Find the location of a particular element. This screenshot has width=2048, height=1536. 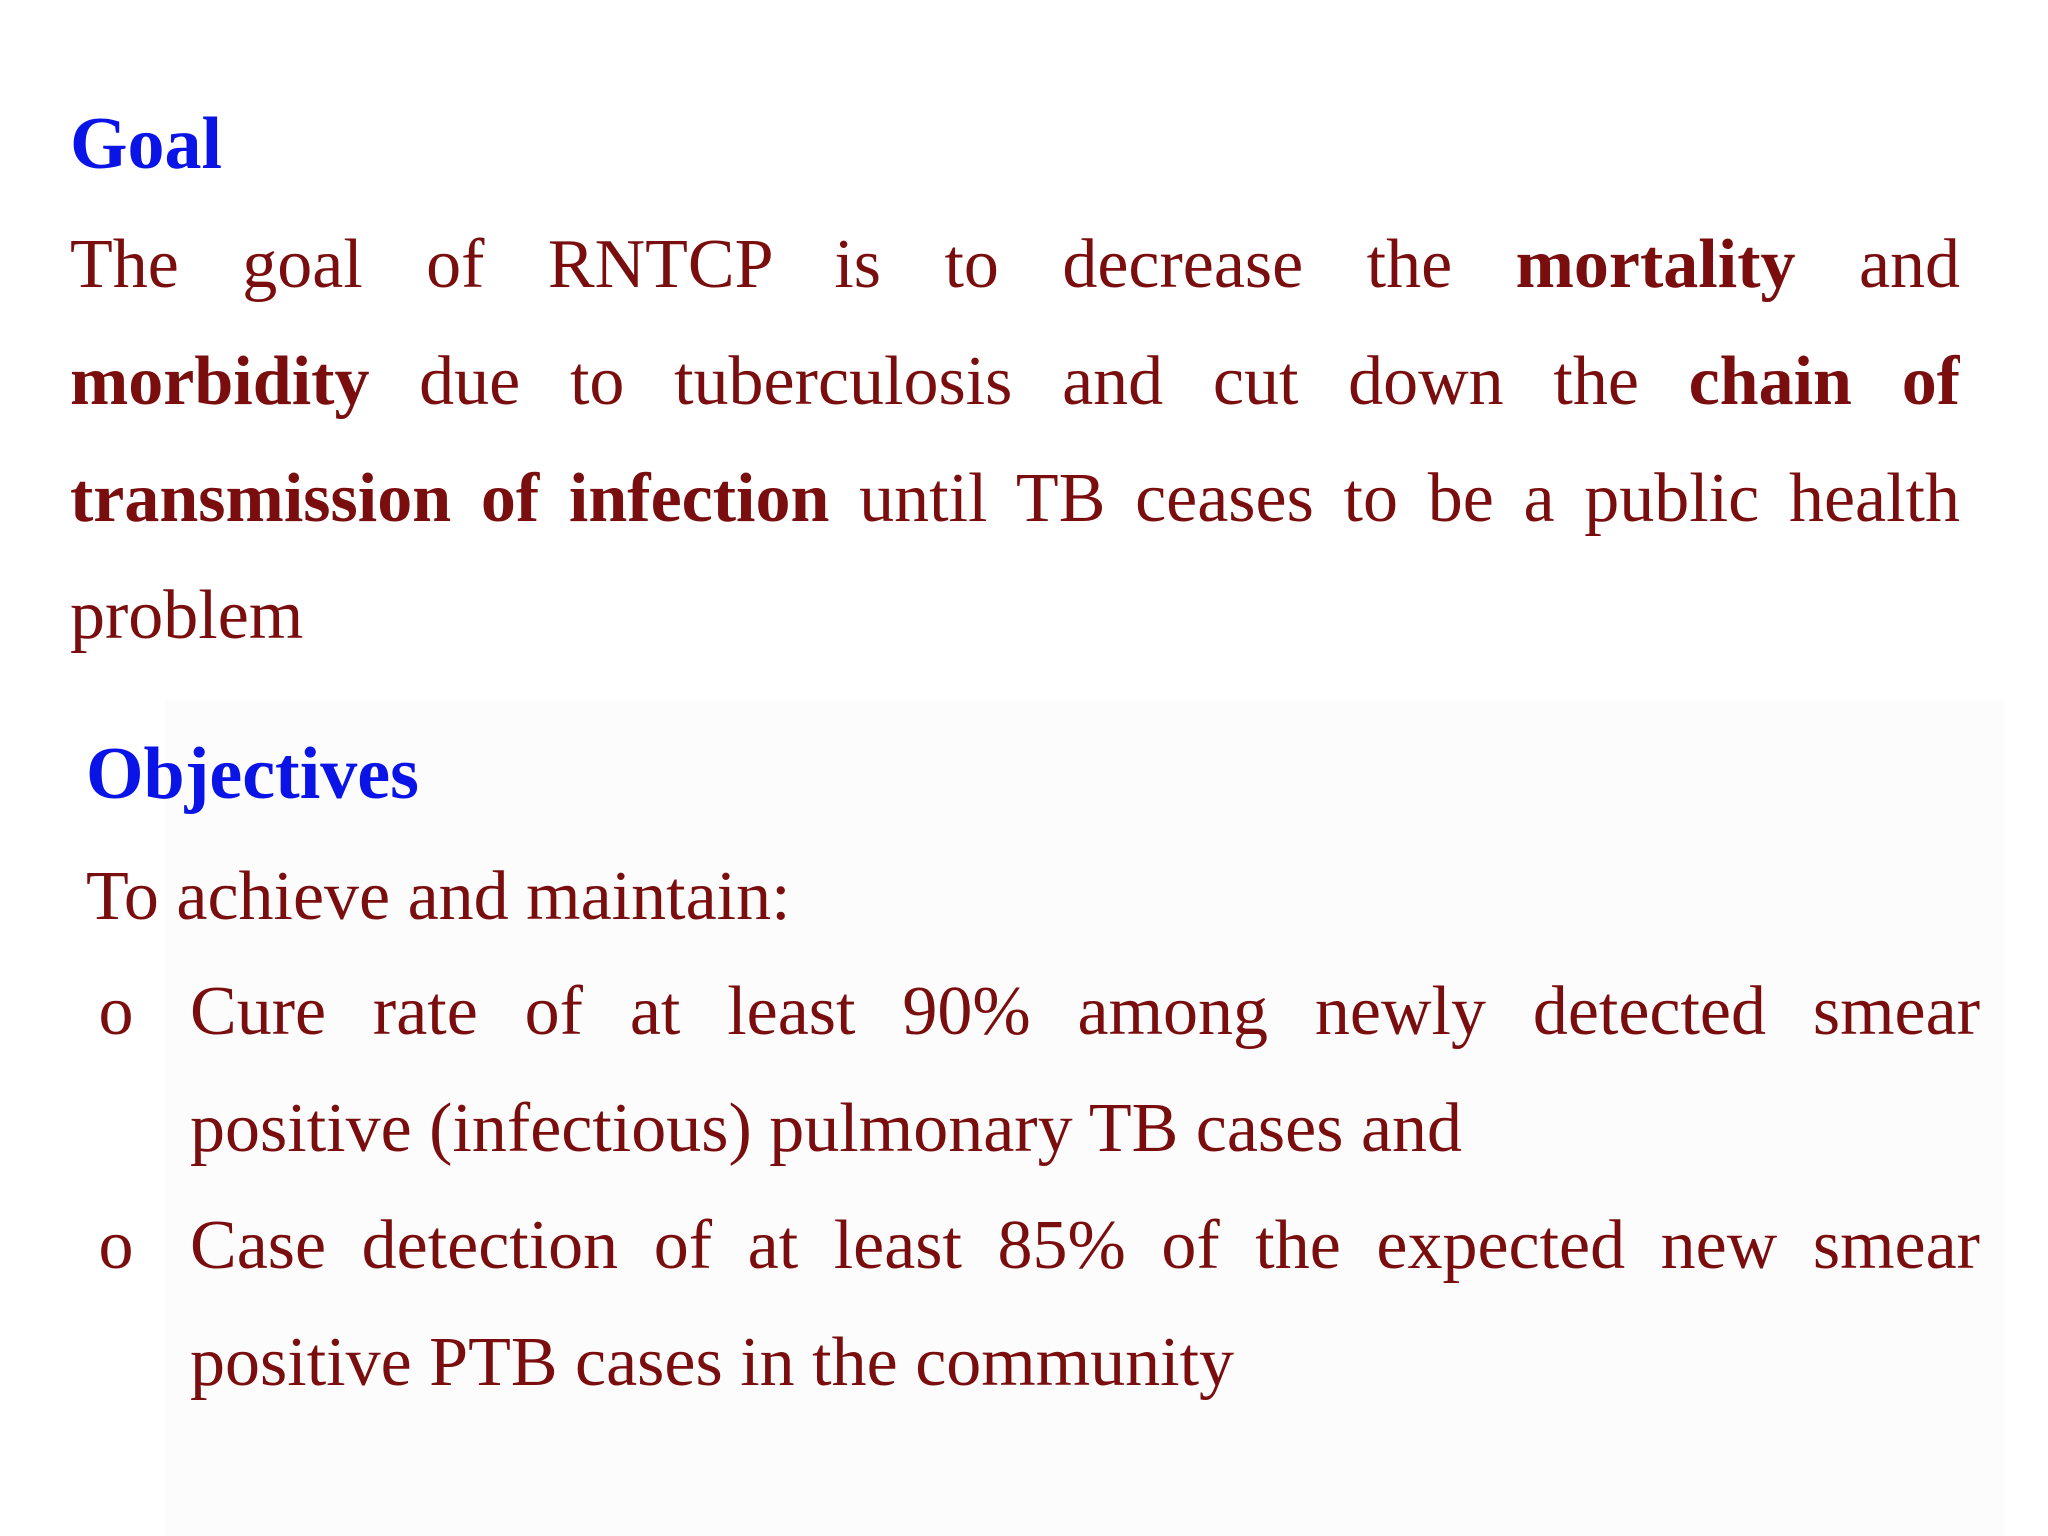

objective-2-line-2: positive PTB cases in the community is located at coordinates (712, 1362).